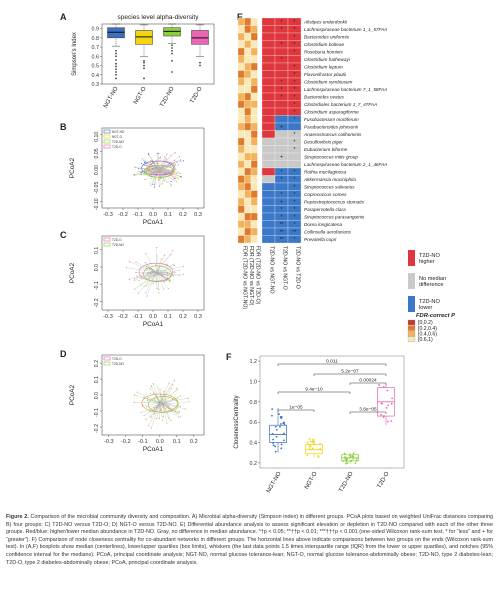 The width and height of the screenshot is (499, 603). Describe the element at coordinates (432, 279) in the screenshot. I see `chart-e-legend-label: No median` at that location.